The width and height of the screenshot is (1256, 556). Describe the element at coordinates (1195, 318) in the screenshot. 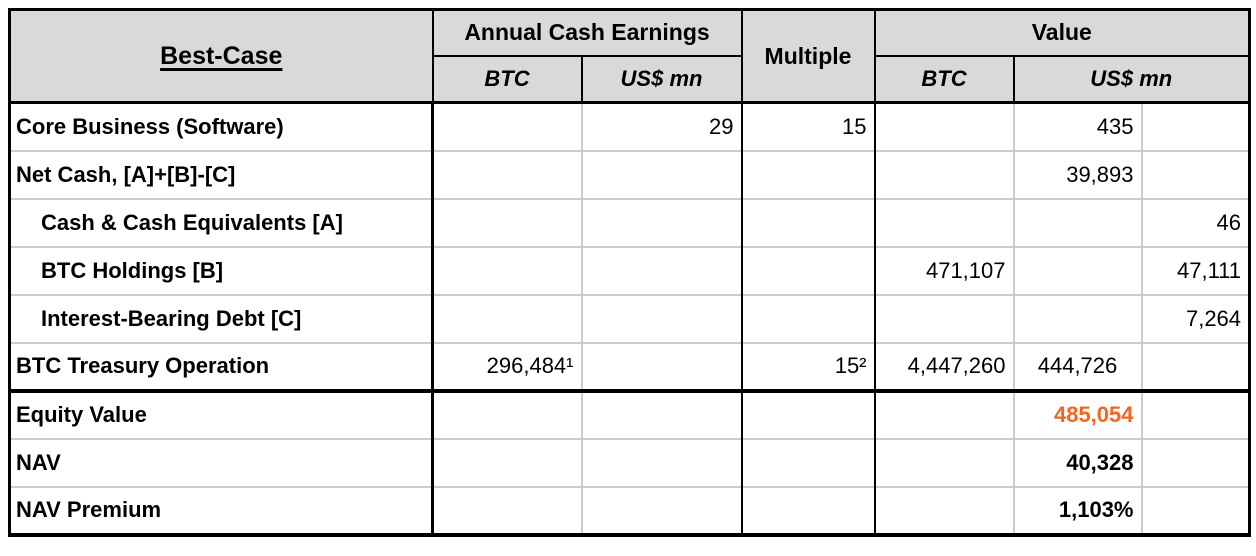

I see `value-cell: 7,264` at that location.